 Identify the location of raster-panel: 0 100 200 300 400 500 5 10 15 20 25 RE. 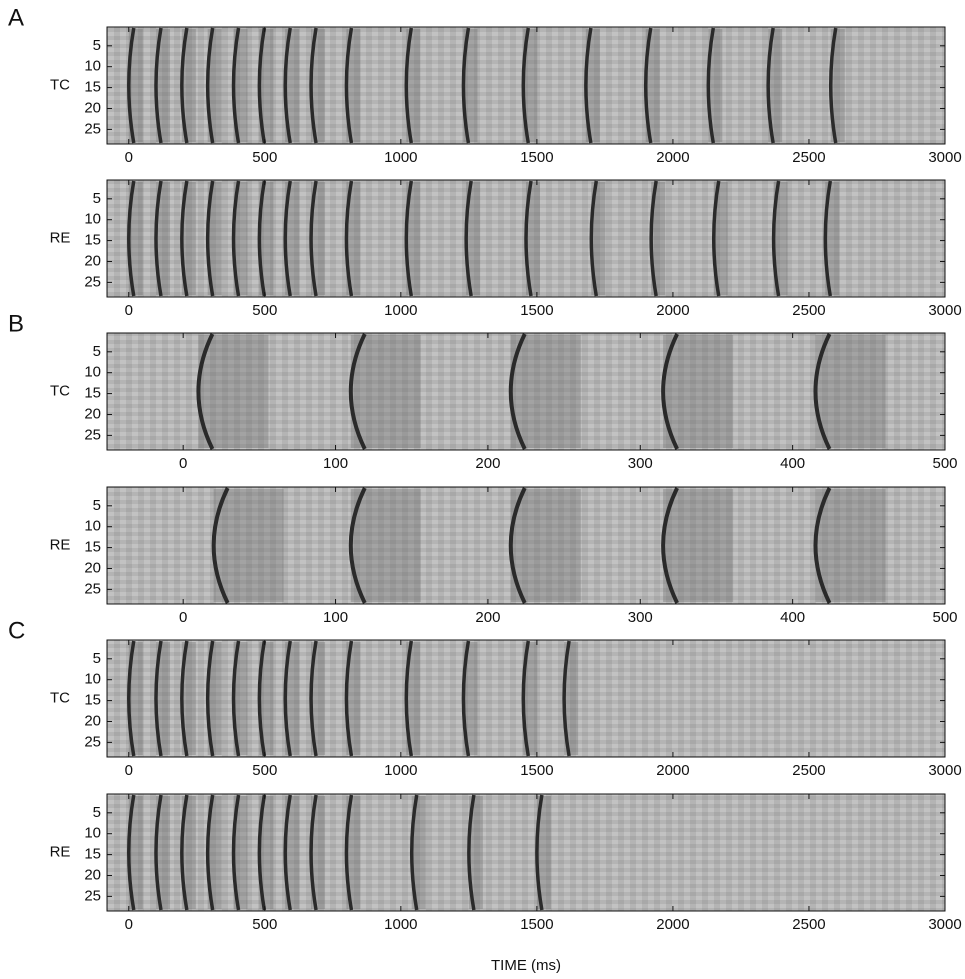
(504, 556).